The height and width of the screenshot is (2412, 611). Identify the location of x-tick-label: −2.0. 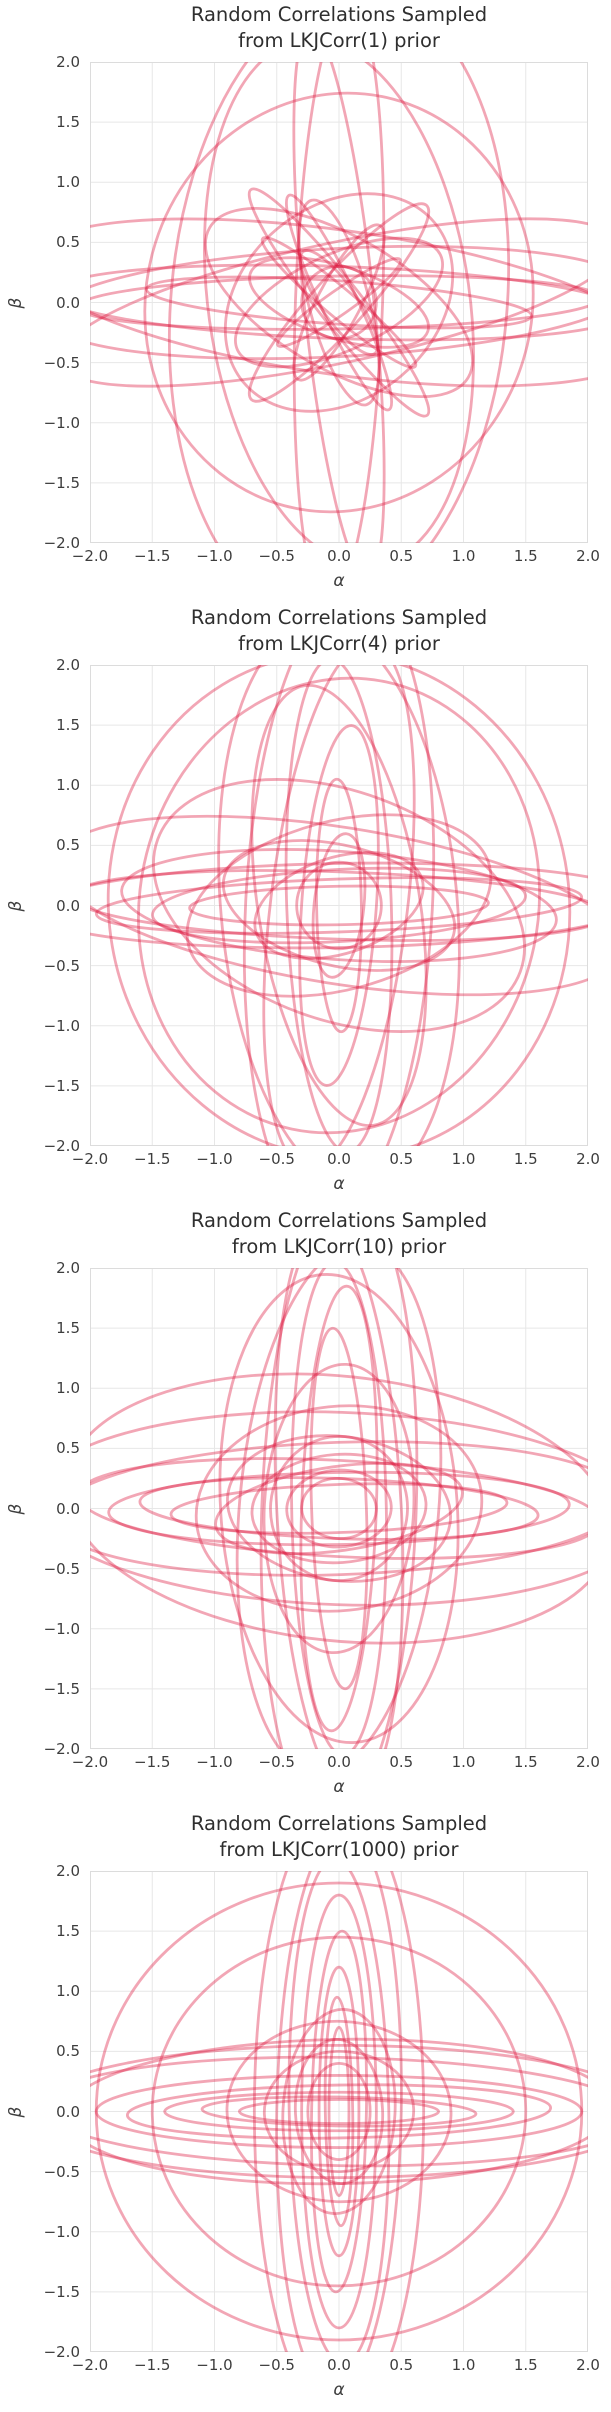
(90, 1762).